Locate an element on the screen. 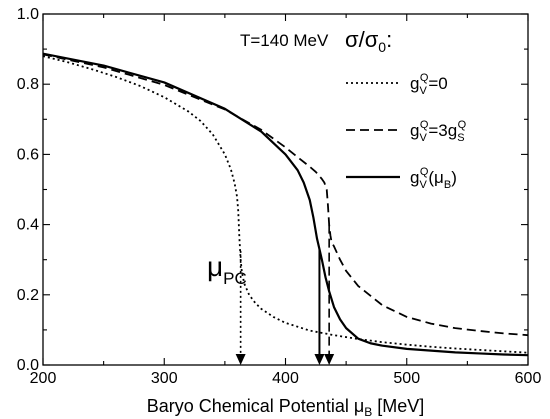  y-tick-label: 0.0 is located at coordinates (28, 365).